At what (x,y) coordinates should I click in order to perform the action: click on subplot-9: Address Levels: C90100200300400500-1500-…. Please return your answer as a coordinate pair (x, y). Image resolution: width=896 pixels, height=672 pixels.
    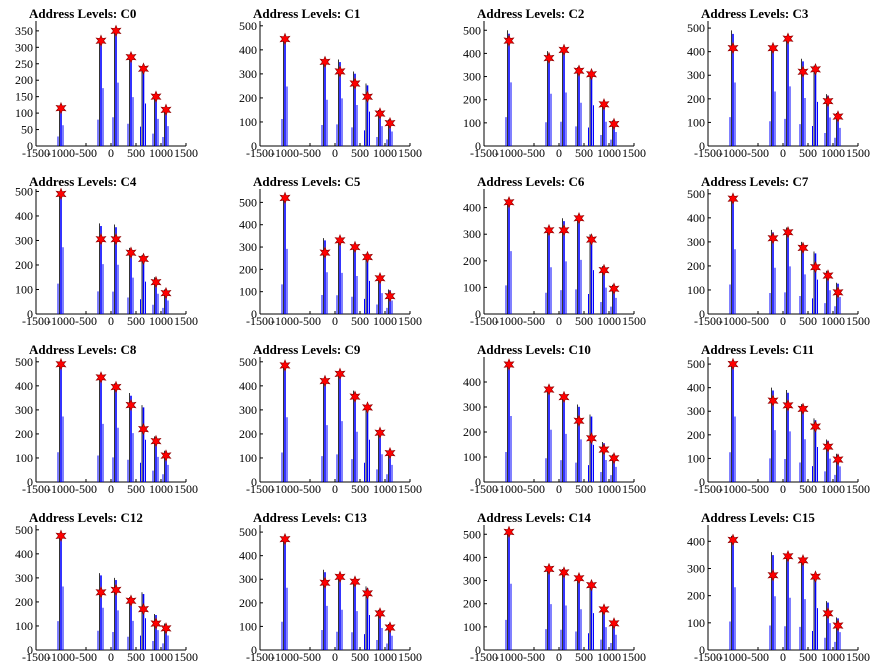
    Looking at the image, I should click on (330, 419).